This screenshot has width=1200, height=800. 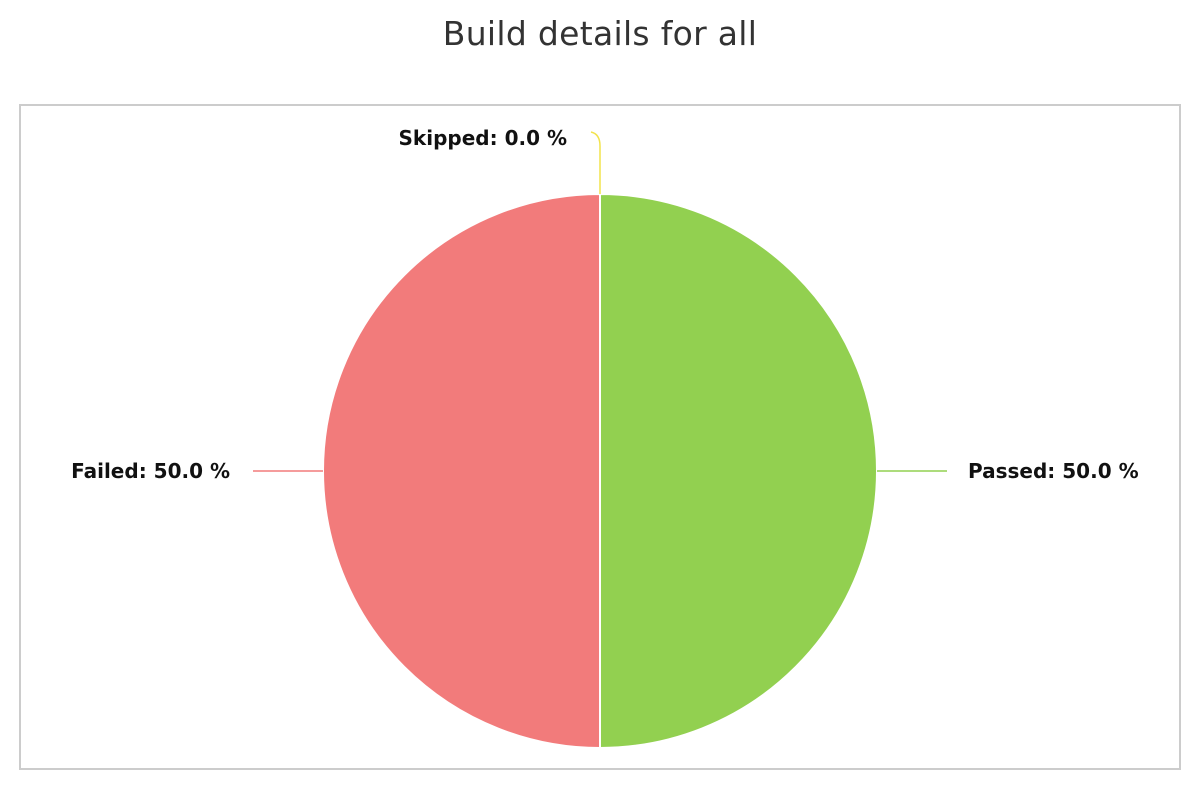 What do you see at coordinates (1053, 471) in the screenshot?
I see `slice-label-passed: Passed: 50.0 %` at bounding box center [1053, 471].